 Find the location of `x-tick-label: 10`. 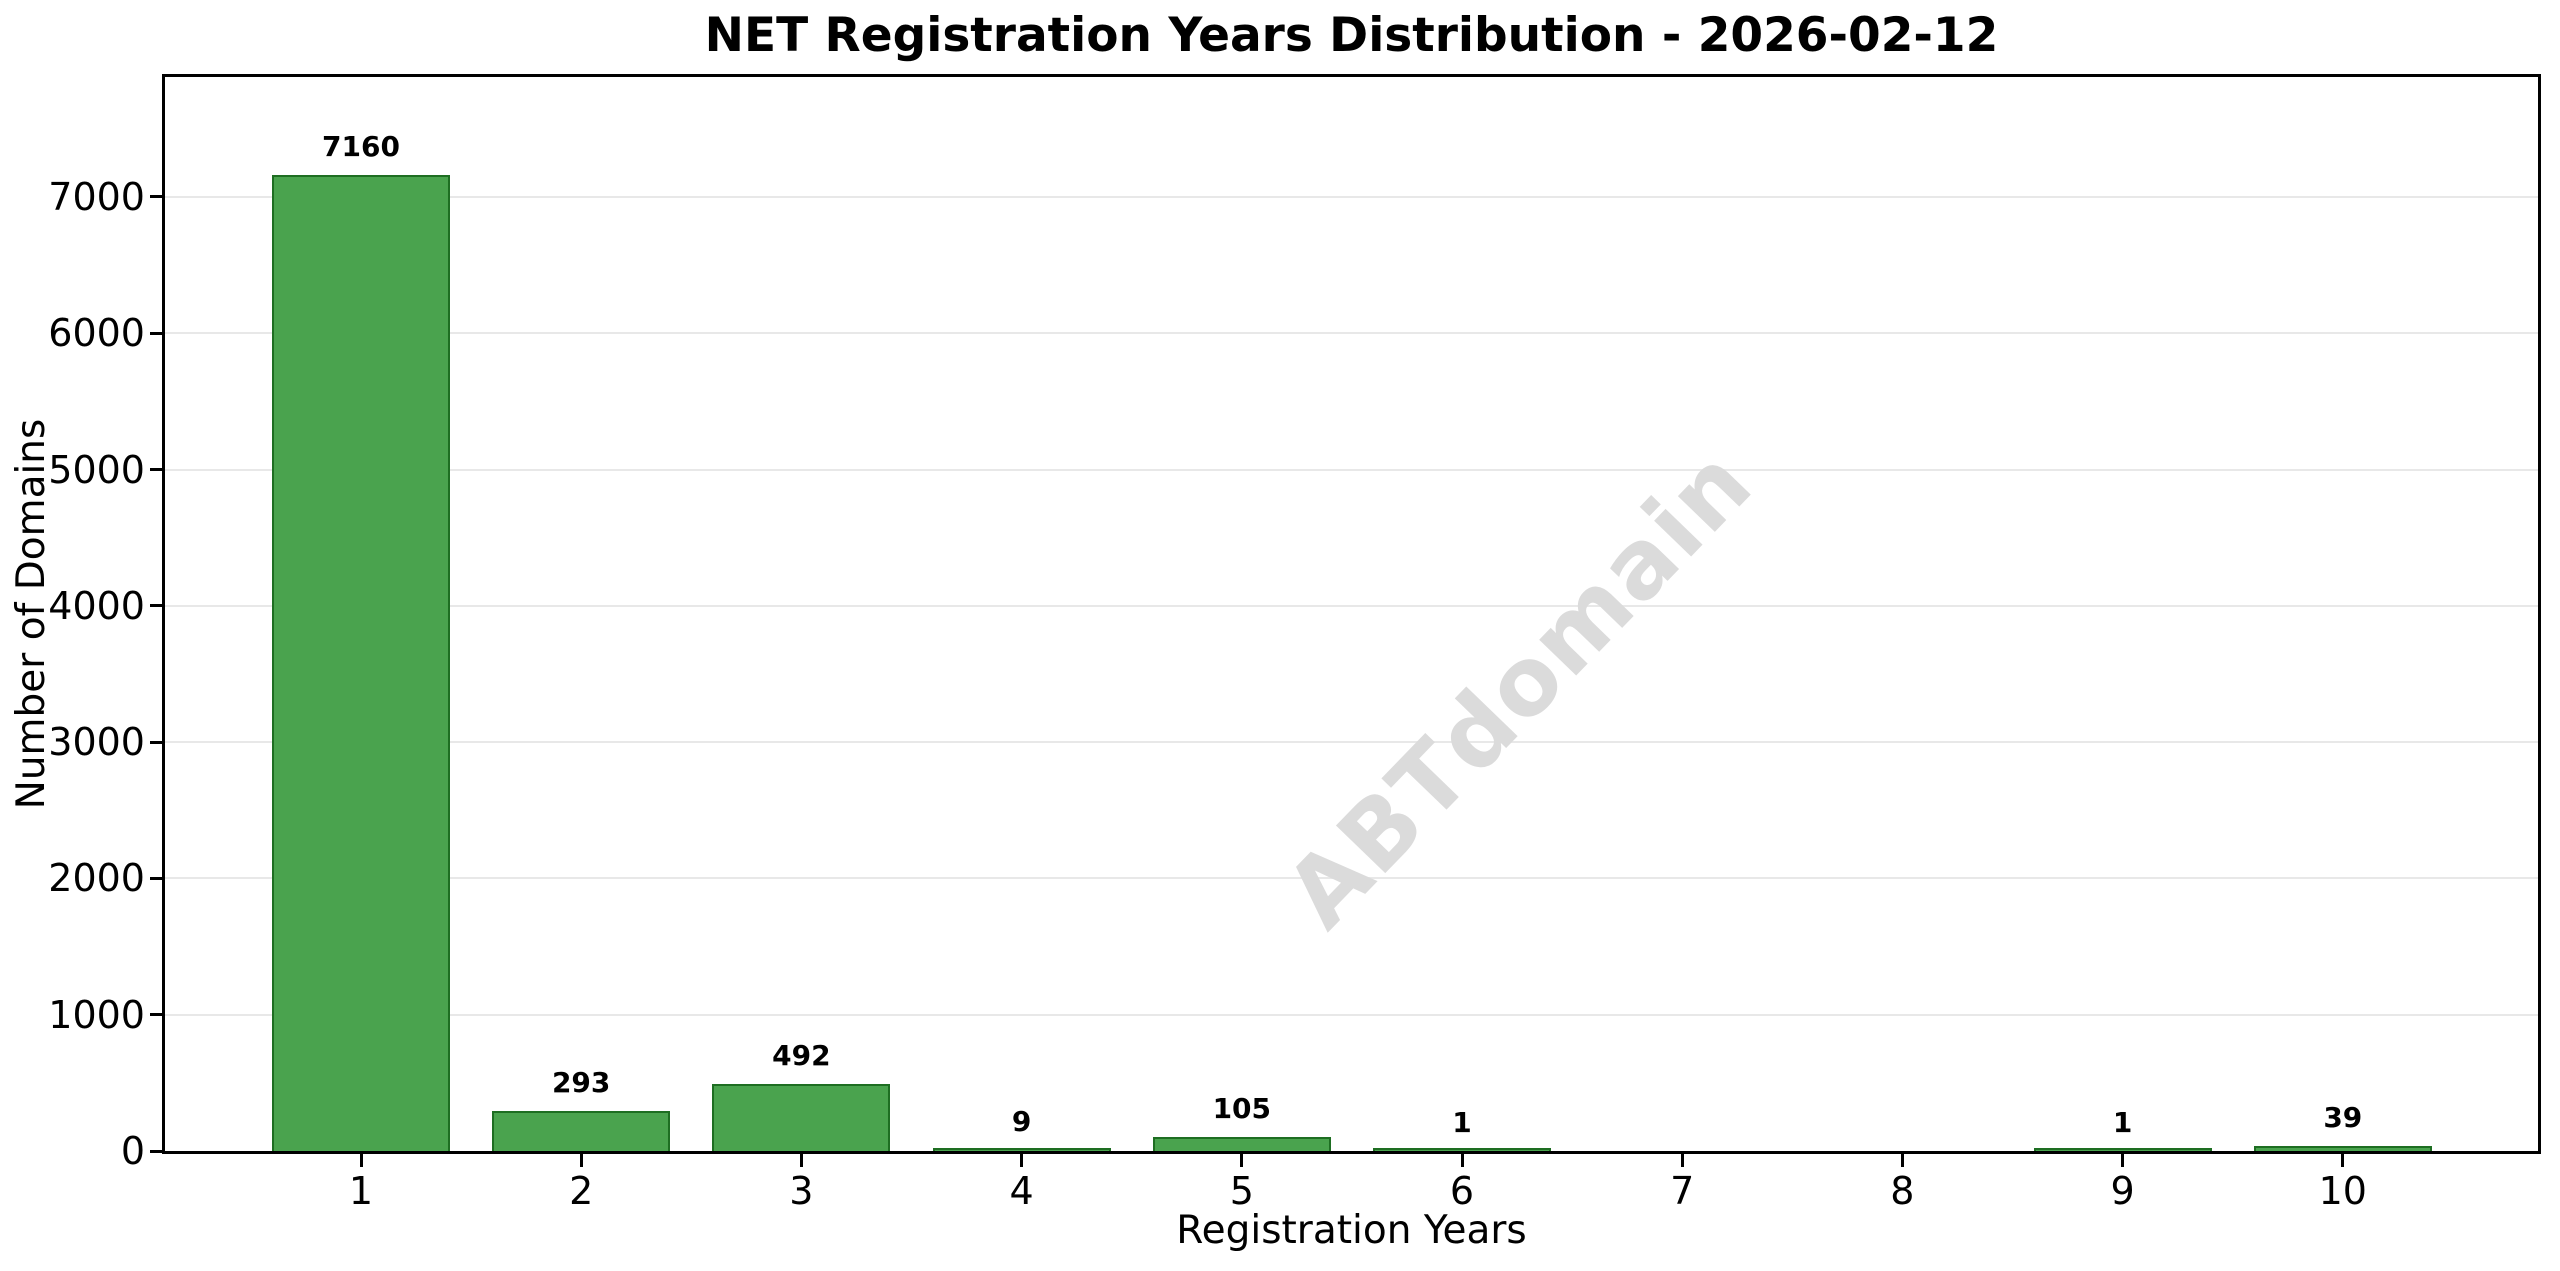

x-tick-label: 10 is located at coordinates (2342, 1191).